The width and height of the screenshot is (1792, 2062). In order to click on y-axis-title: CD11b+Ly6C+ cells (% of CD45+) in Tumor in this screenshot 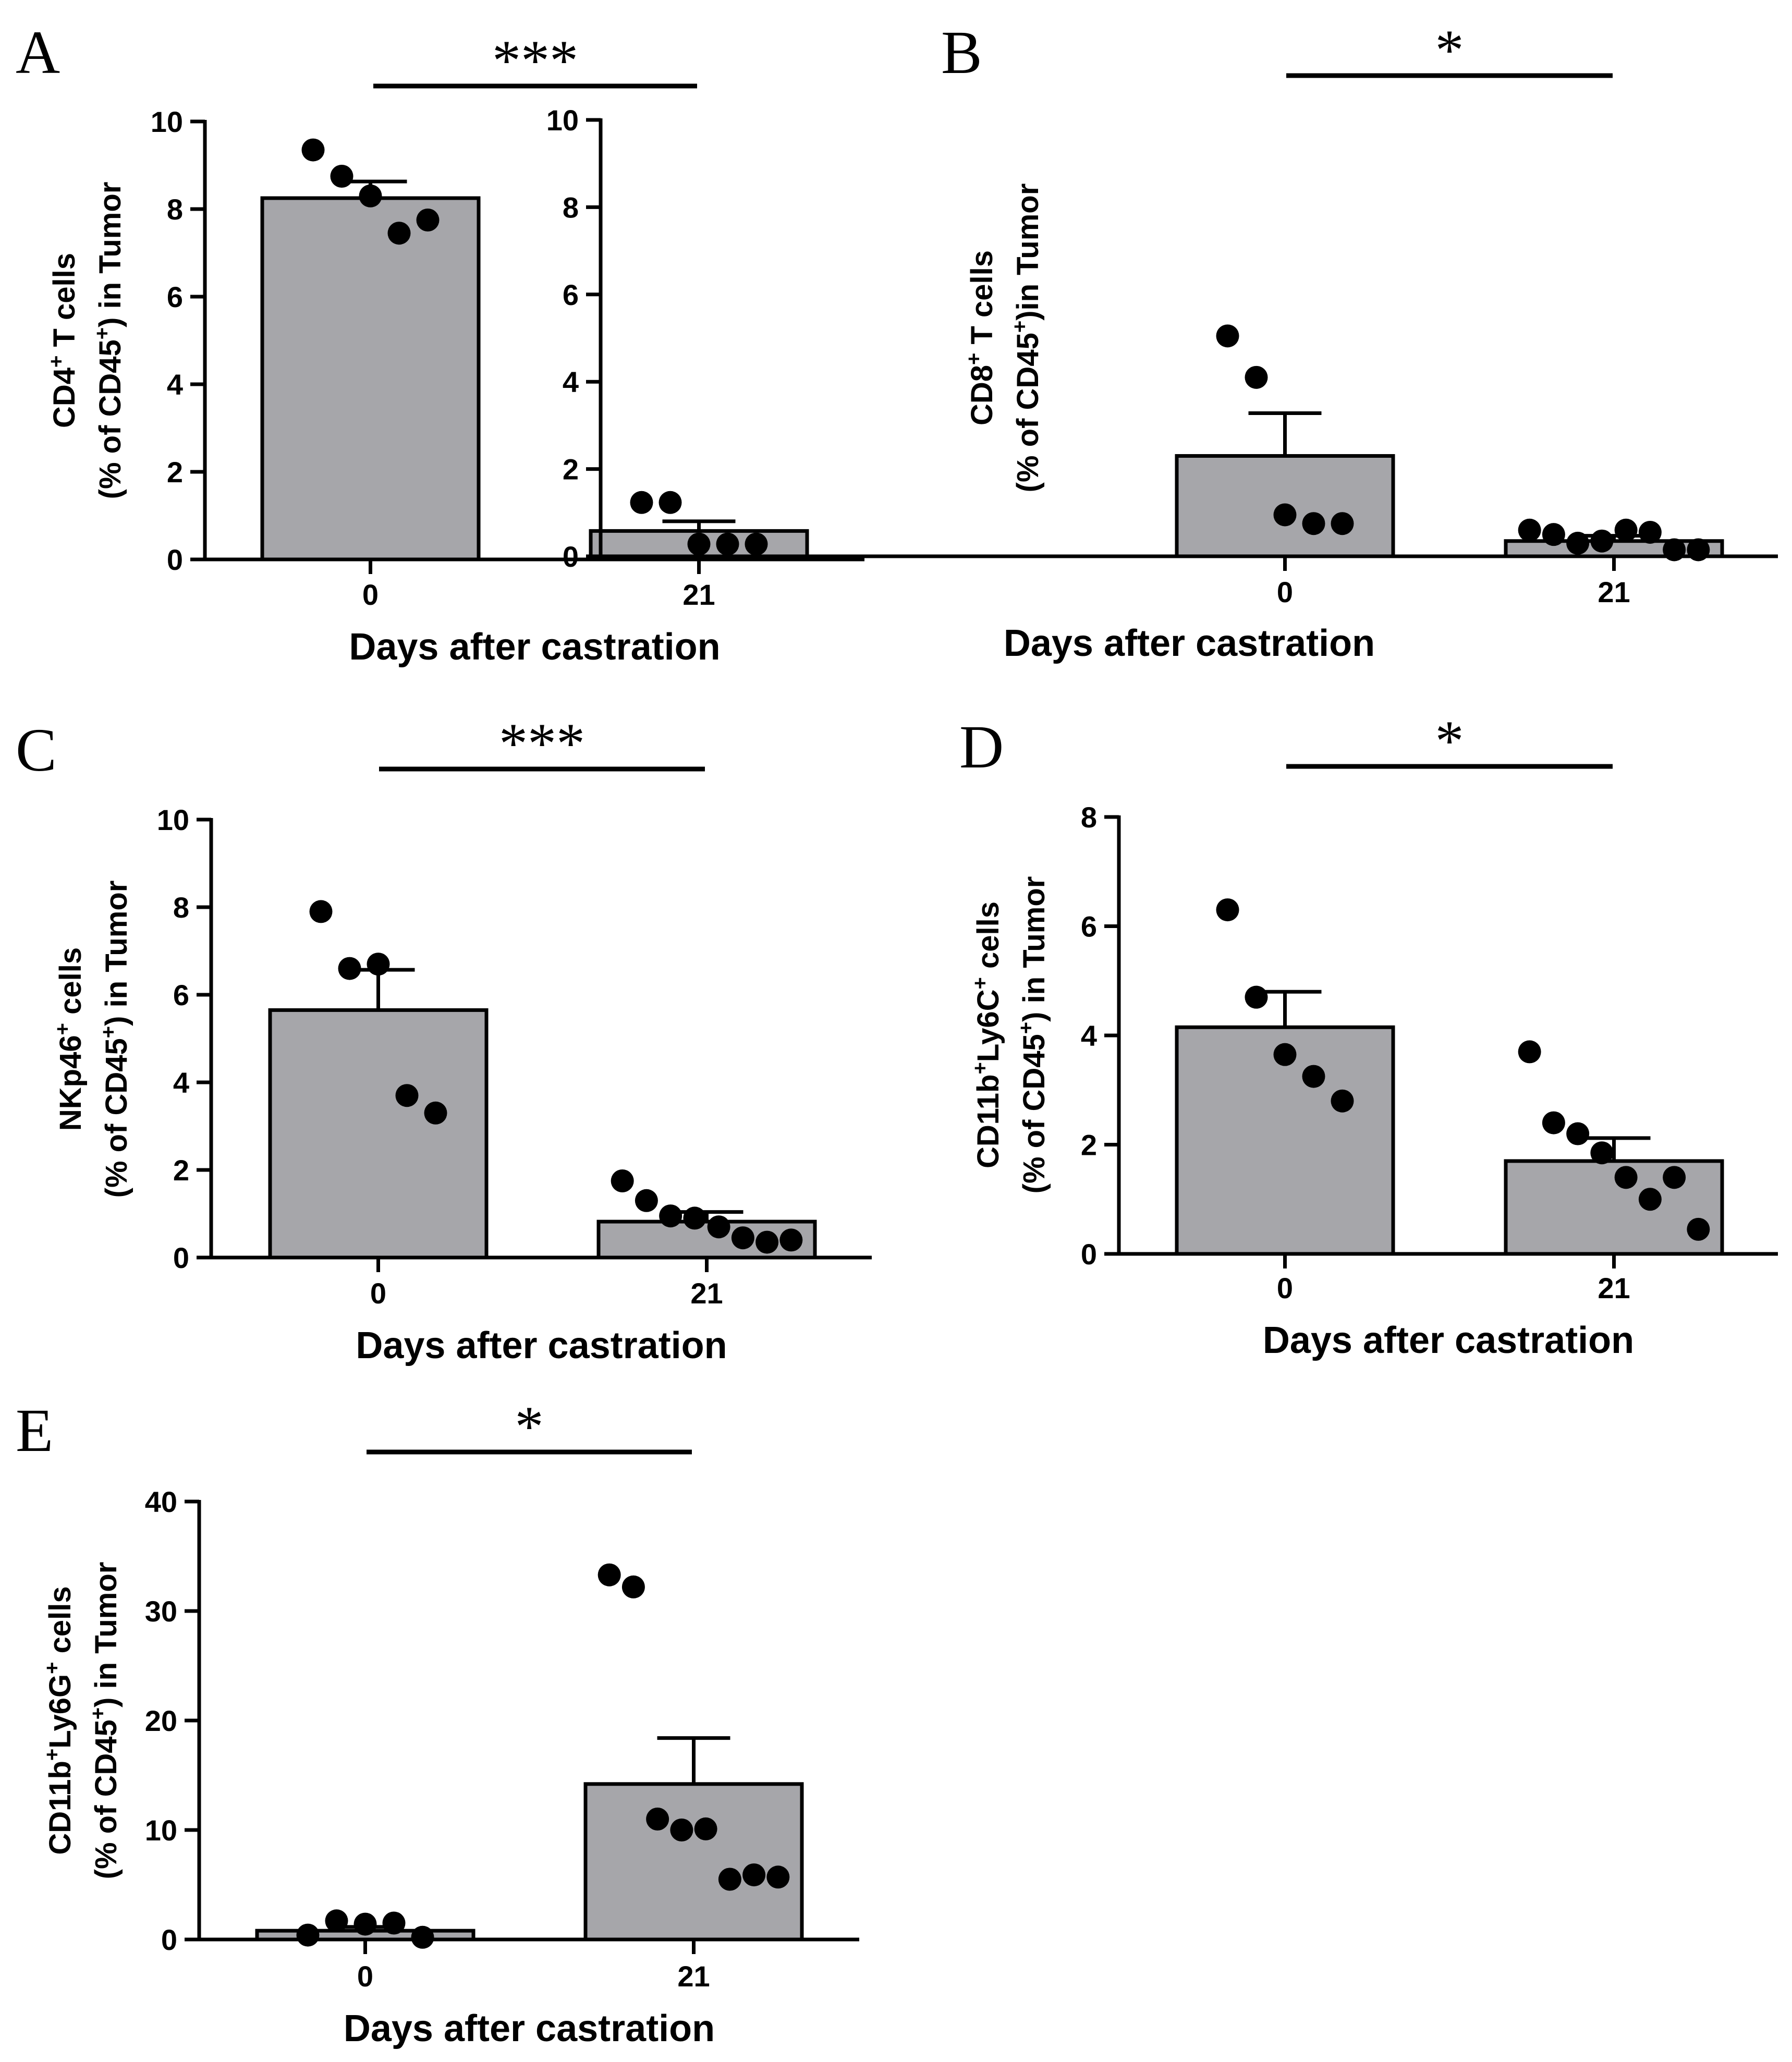, I will do `click(1010, 1035)`.